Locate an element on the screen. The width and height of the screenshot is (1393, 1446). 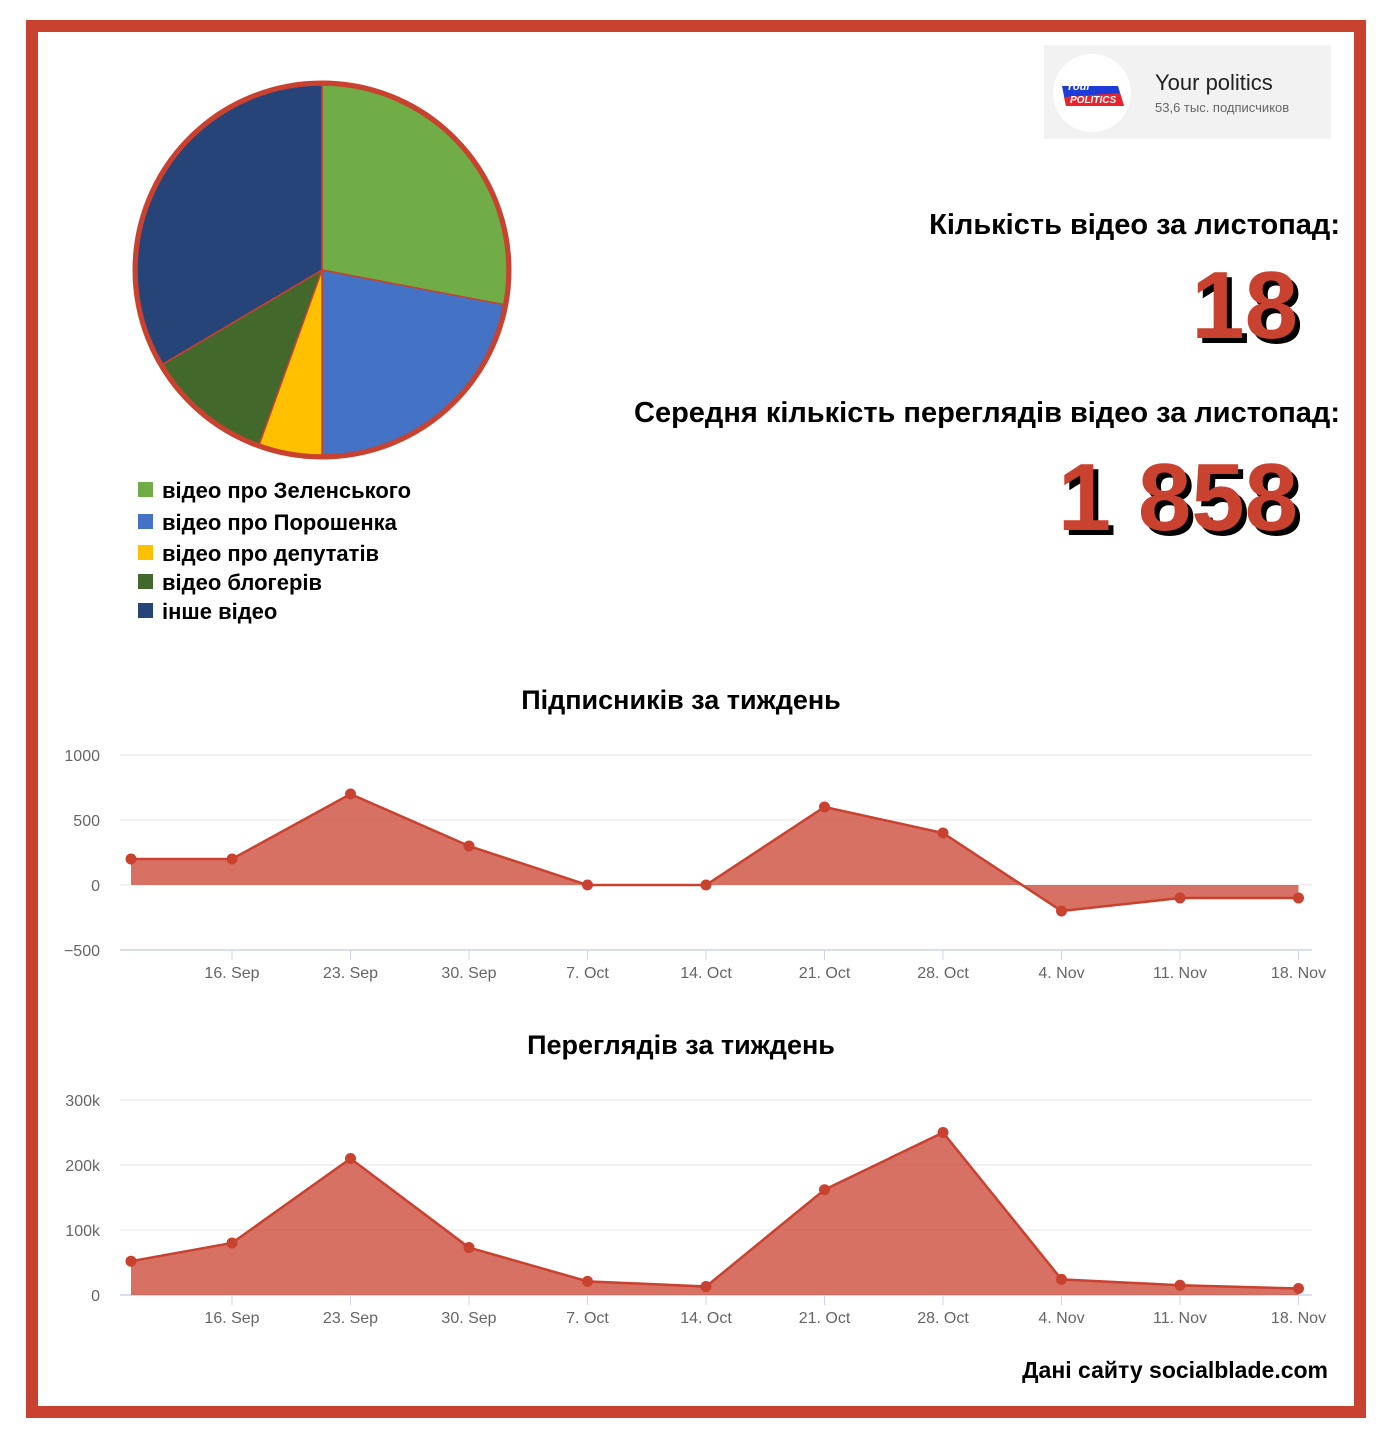
y-tick-label: 1000 is located at coordinates (82, 756).